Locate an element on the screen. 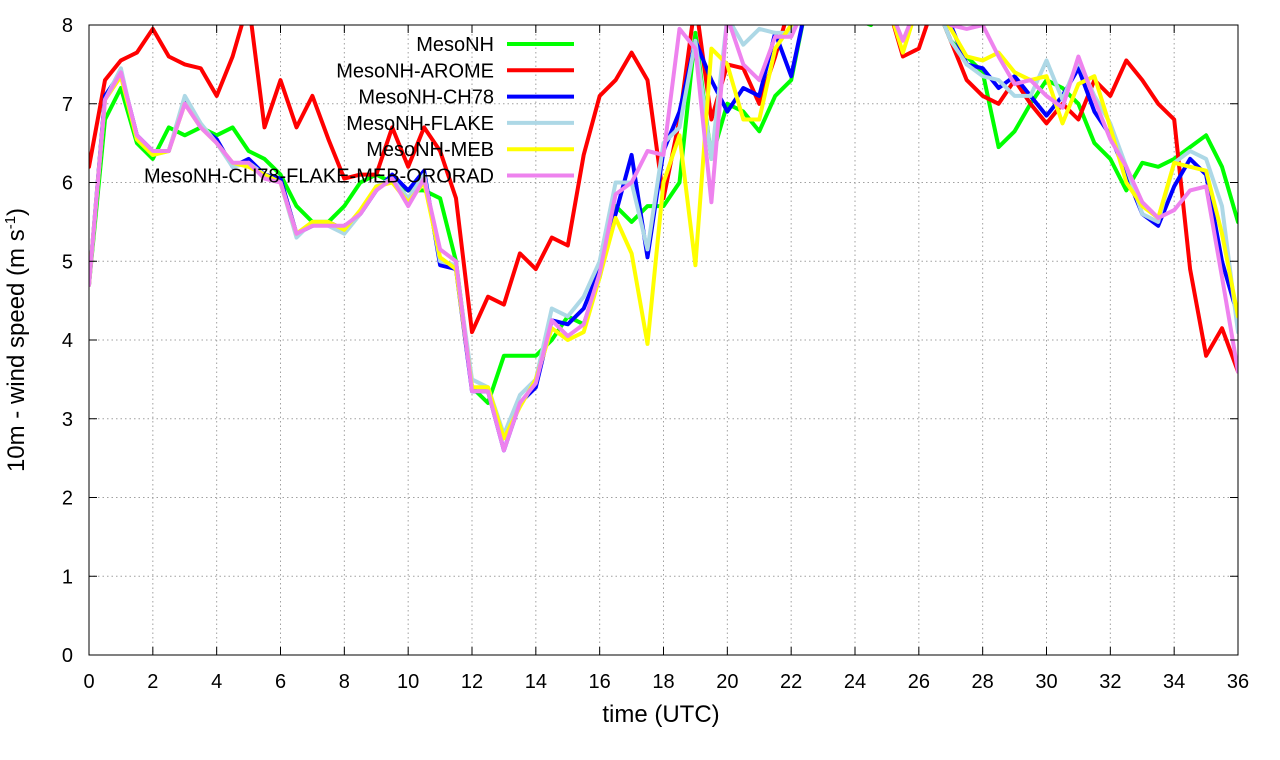 Image resolution: width=1280 pixels, height=760 pixels. legend-label: MesoNH-MEB is located at coordinates (430, 150).